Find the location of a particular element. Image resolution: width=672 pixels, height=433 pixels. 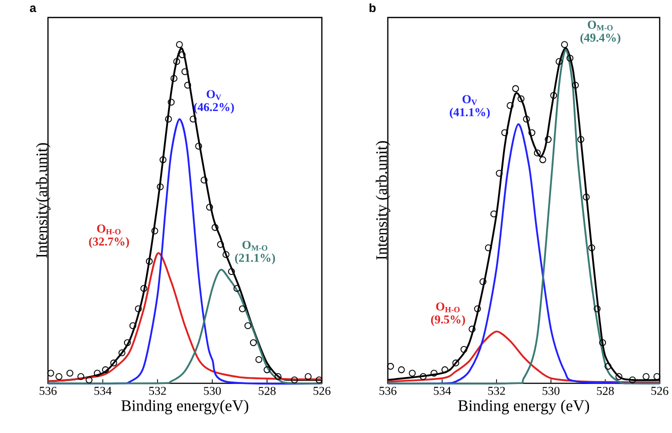

text: O$_{H-O}$ (32.7%) is located at coordinates (109, 236).